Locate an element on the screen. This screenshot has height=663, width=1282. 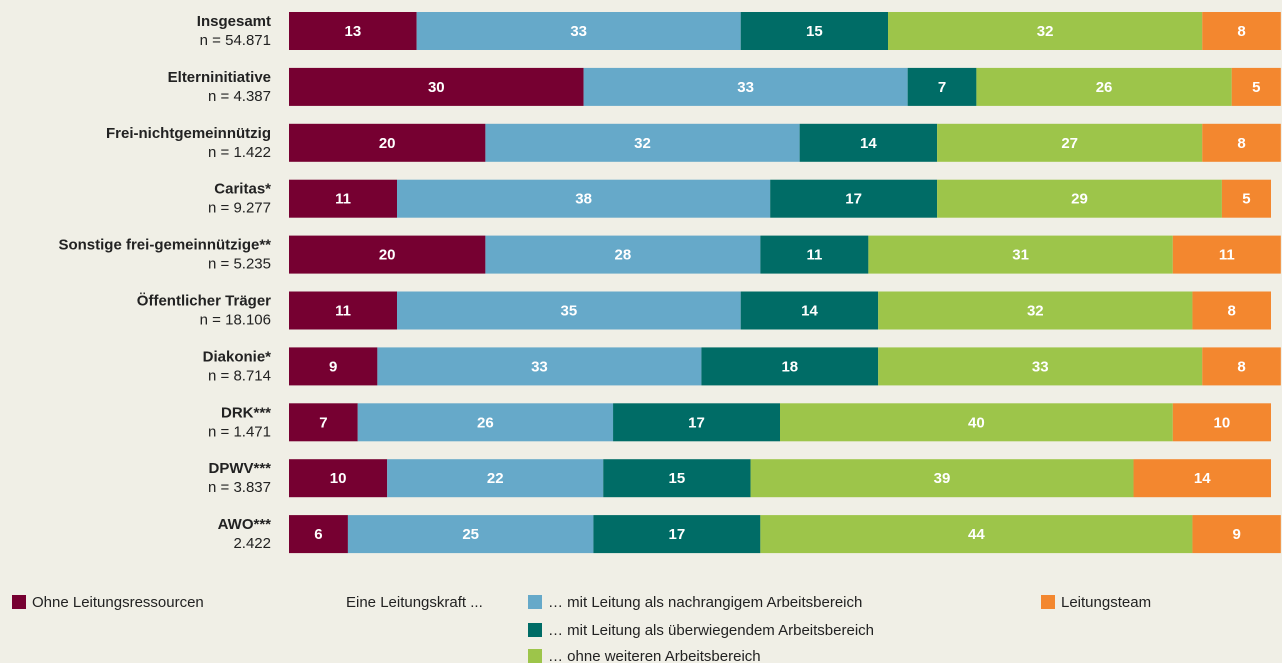
data-label: 13 is located at coordinates (352, 31).